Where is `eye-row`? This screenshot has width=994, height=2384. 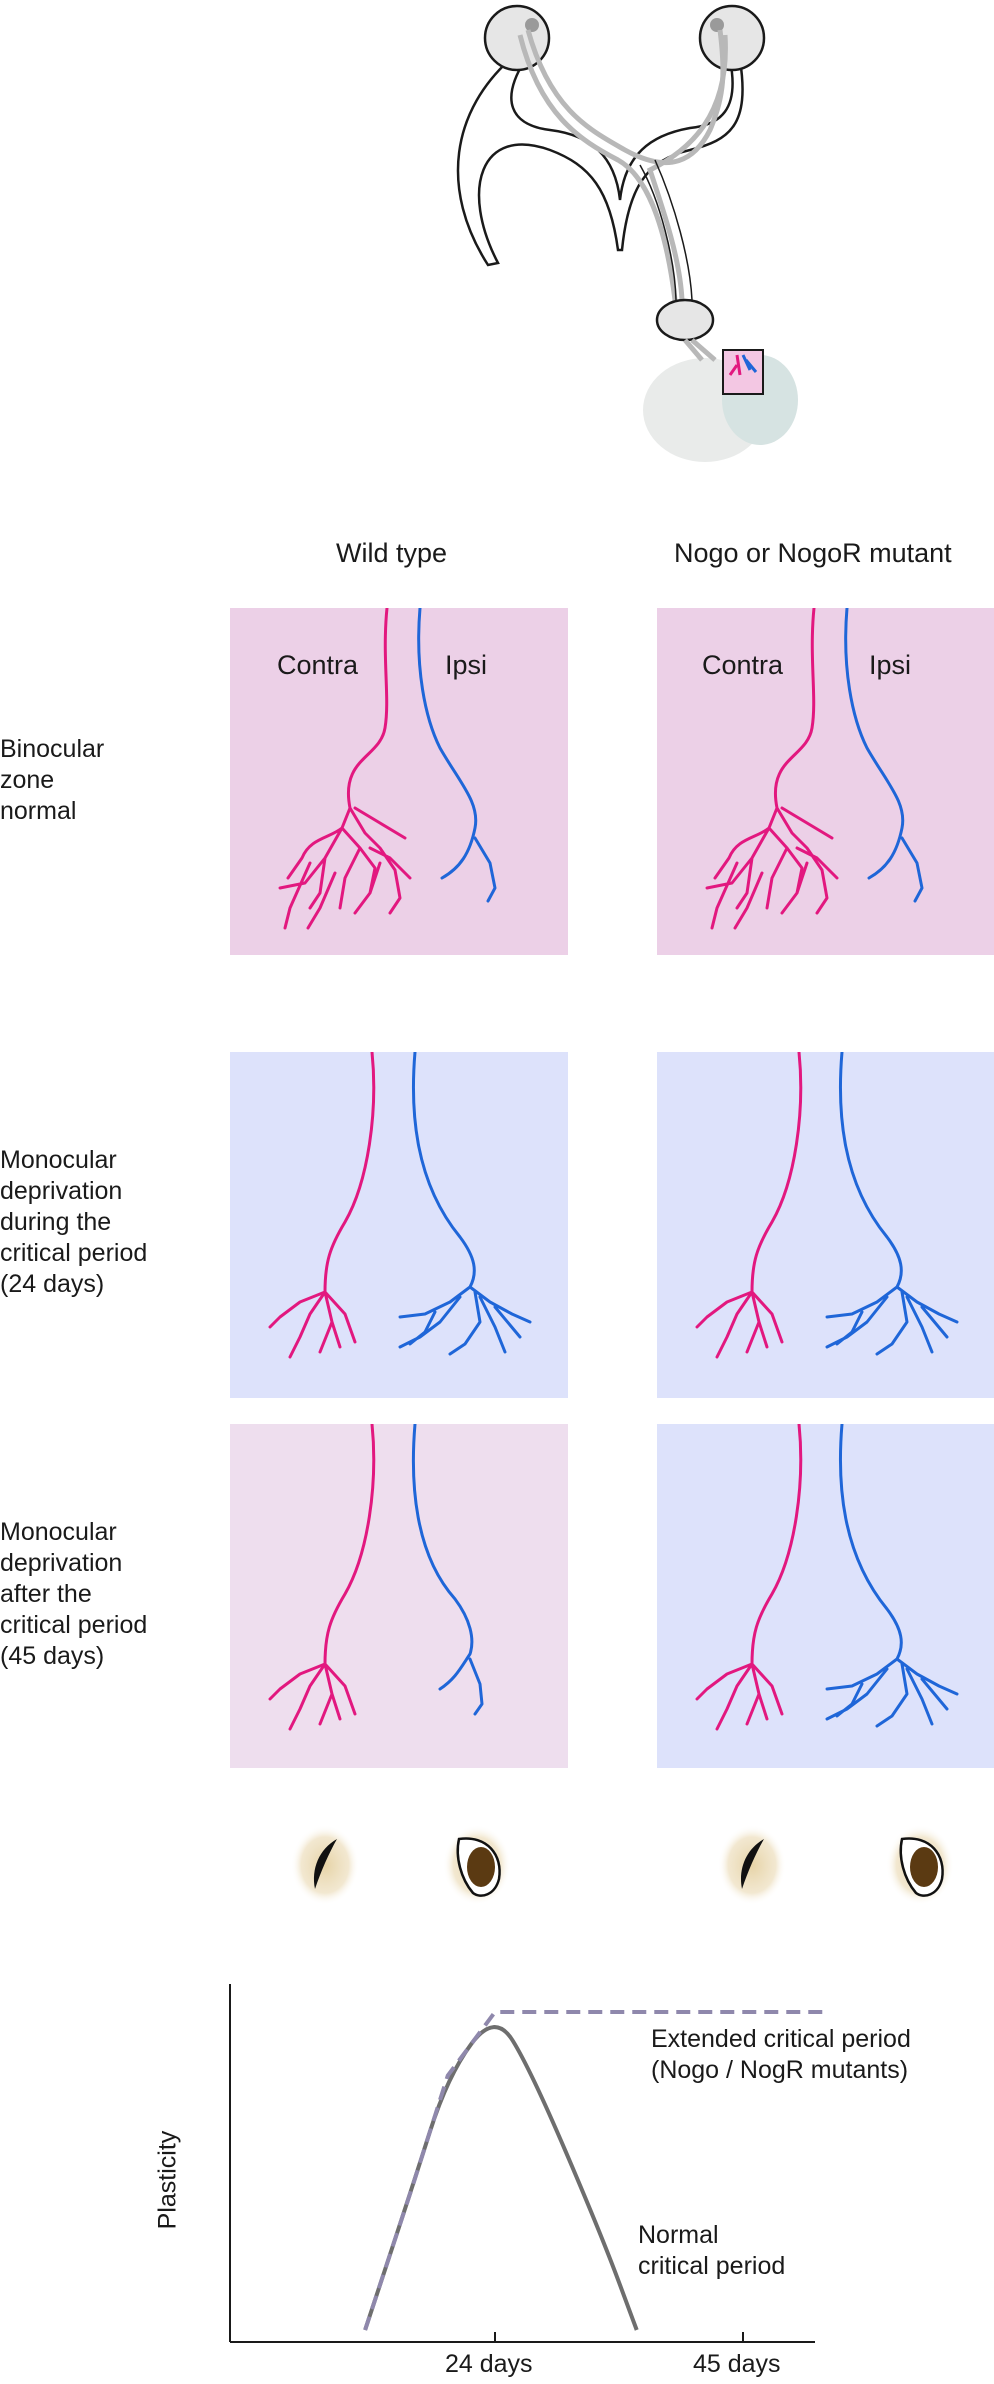 eye-row is located at coordinates (622, 1865).